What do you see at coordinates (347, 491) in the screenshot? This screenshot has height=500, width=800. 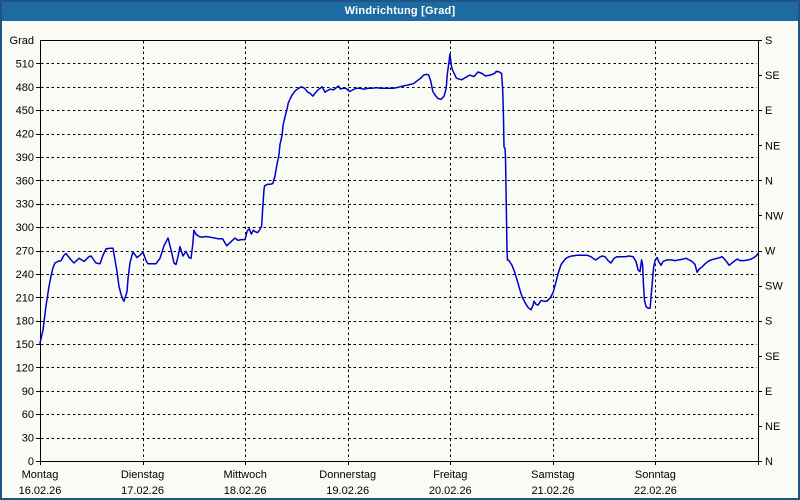 I see `x-axis-date-label: 19.02.26` at bounding box center [347, 491].